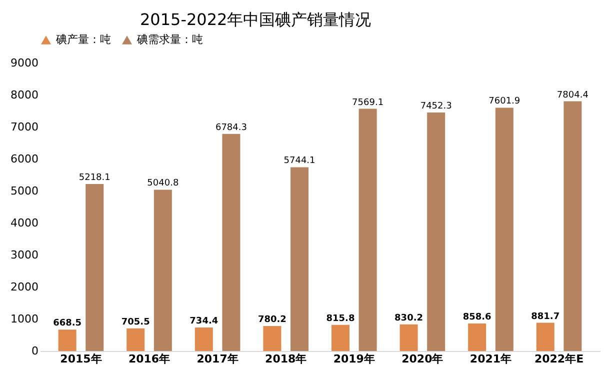 Image resolution: width=615 pixels, height=374 pixels. I want to click on data-label: 734.4, so click(204, 321).